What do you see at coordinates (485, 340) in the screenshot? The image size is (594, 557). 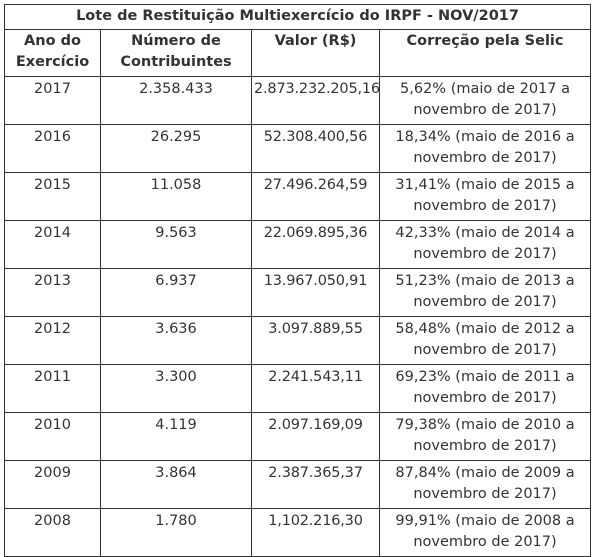 I see `cell-correcao: 58,48% (maio de 2012 a novembro de 2017)` at bounding box center [485, 340].